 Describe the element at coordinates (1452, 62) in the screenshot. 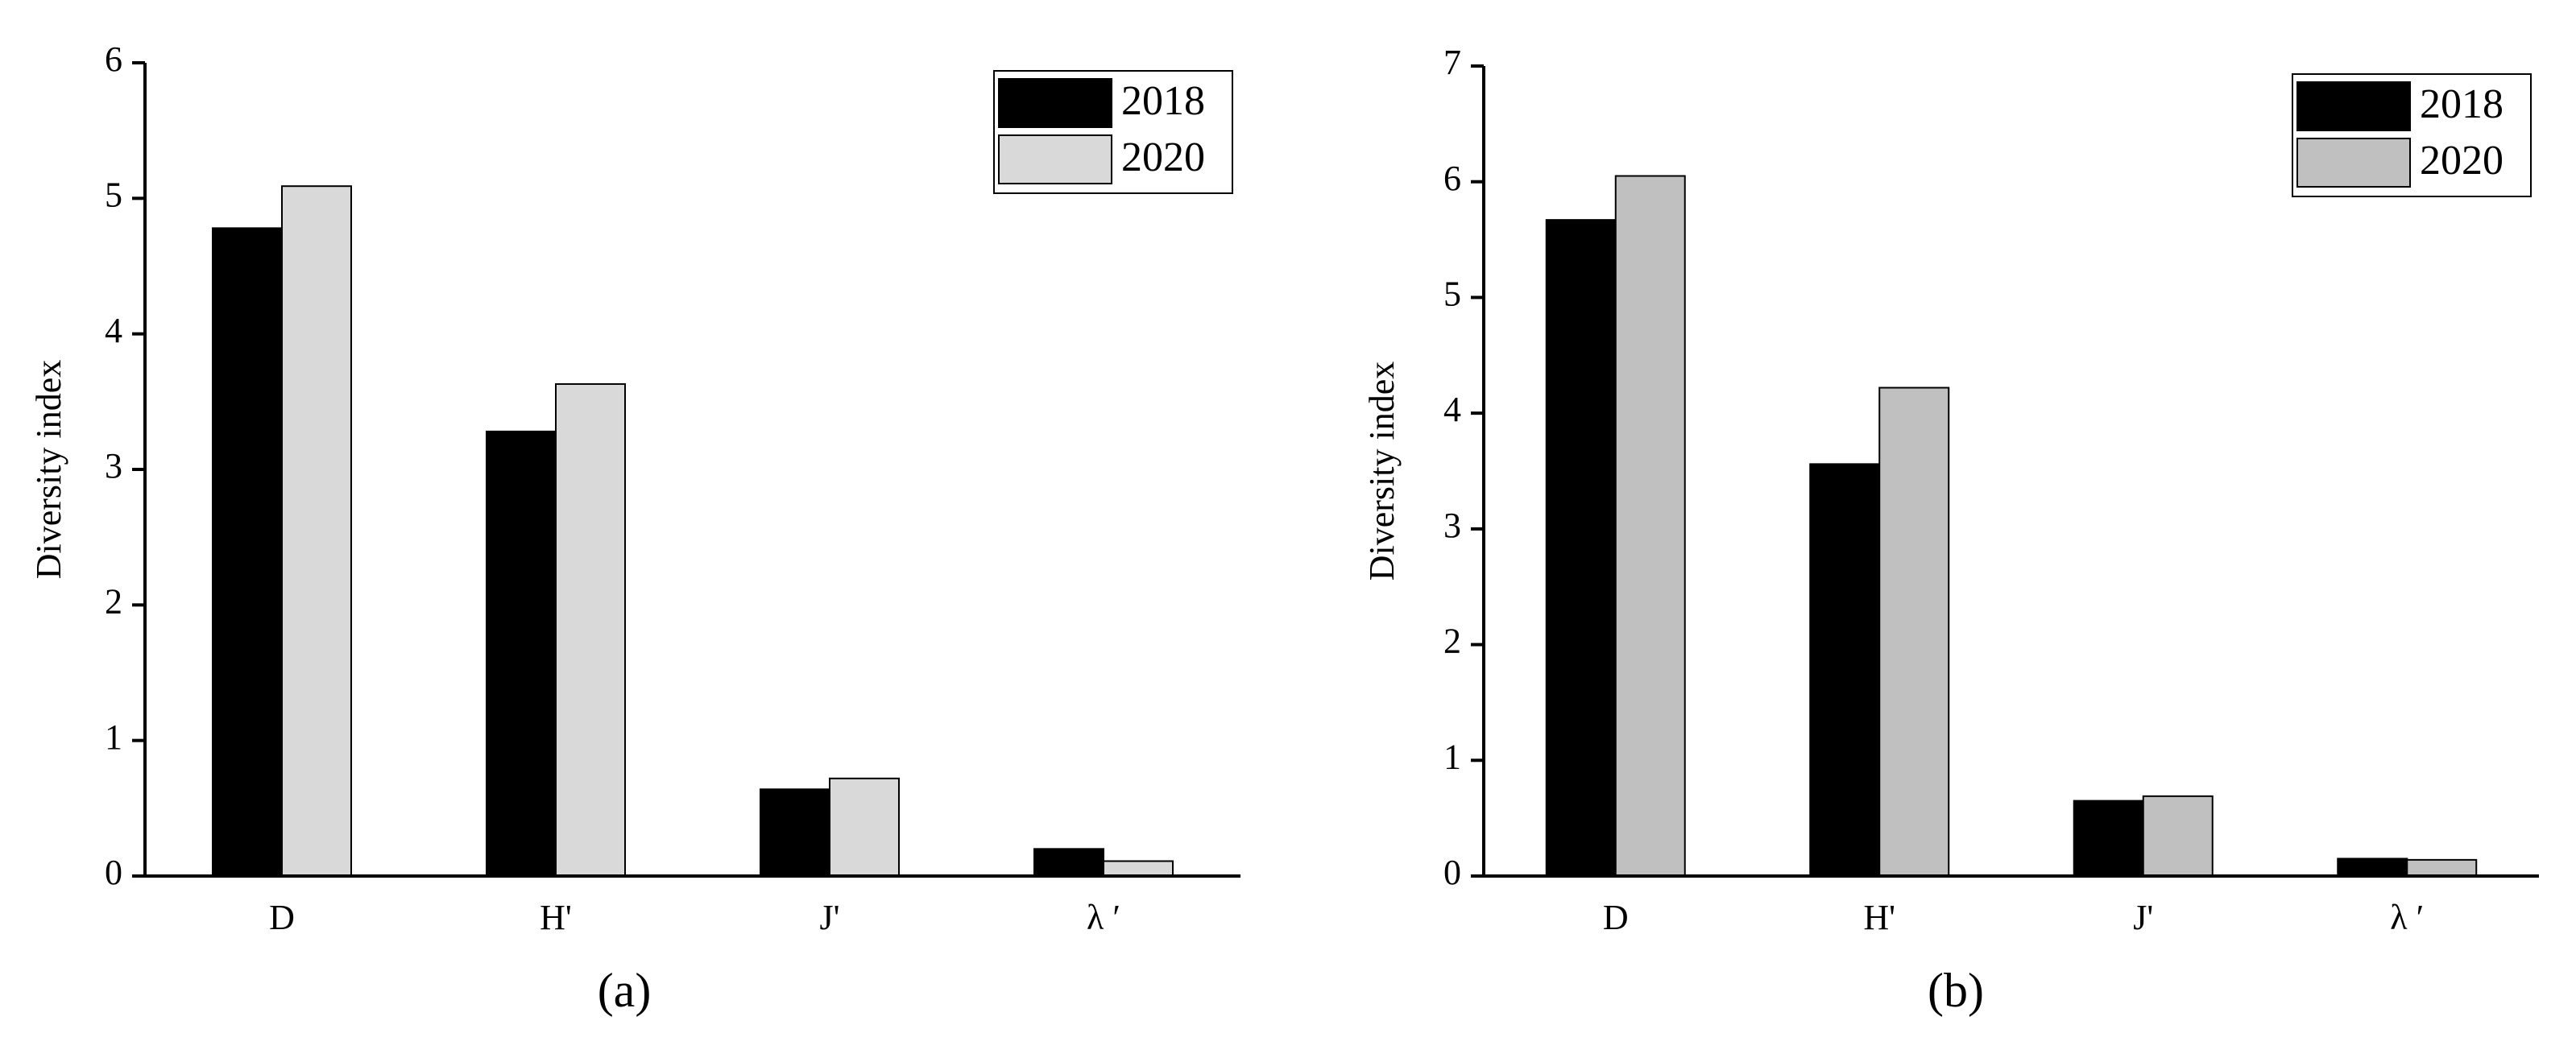

I see `y-tick-label: 7` at that location.